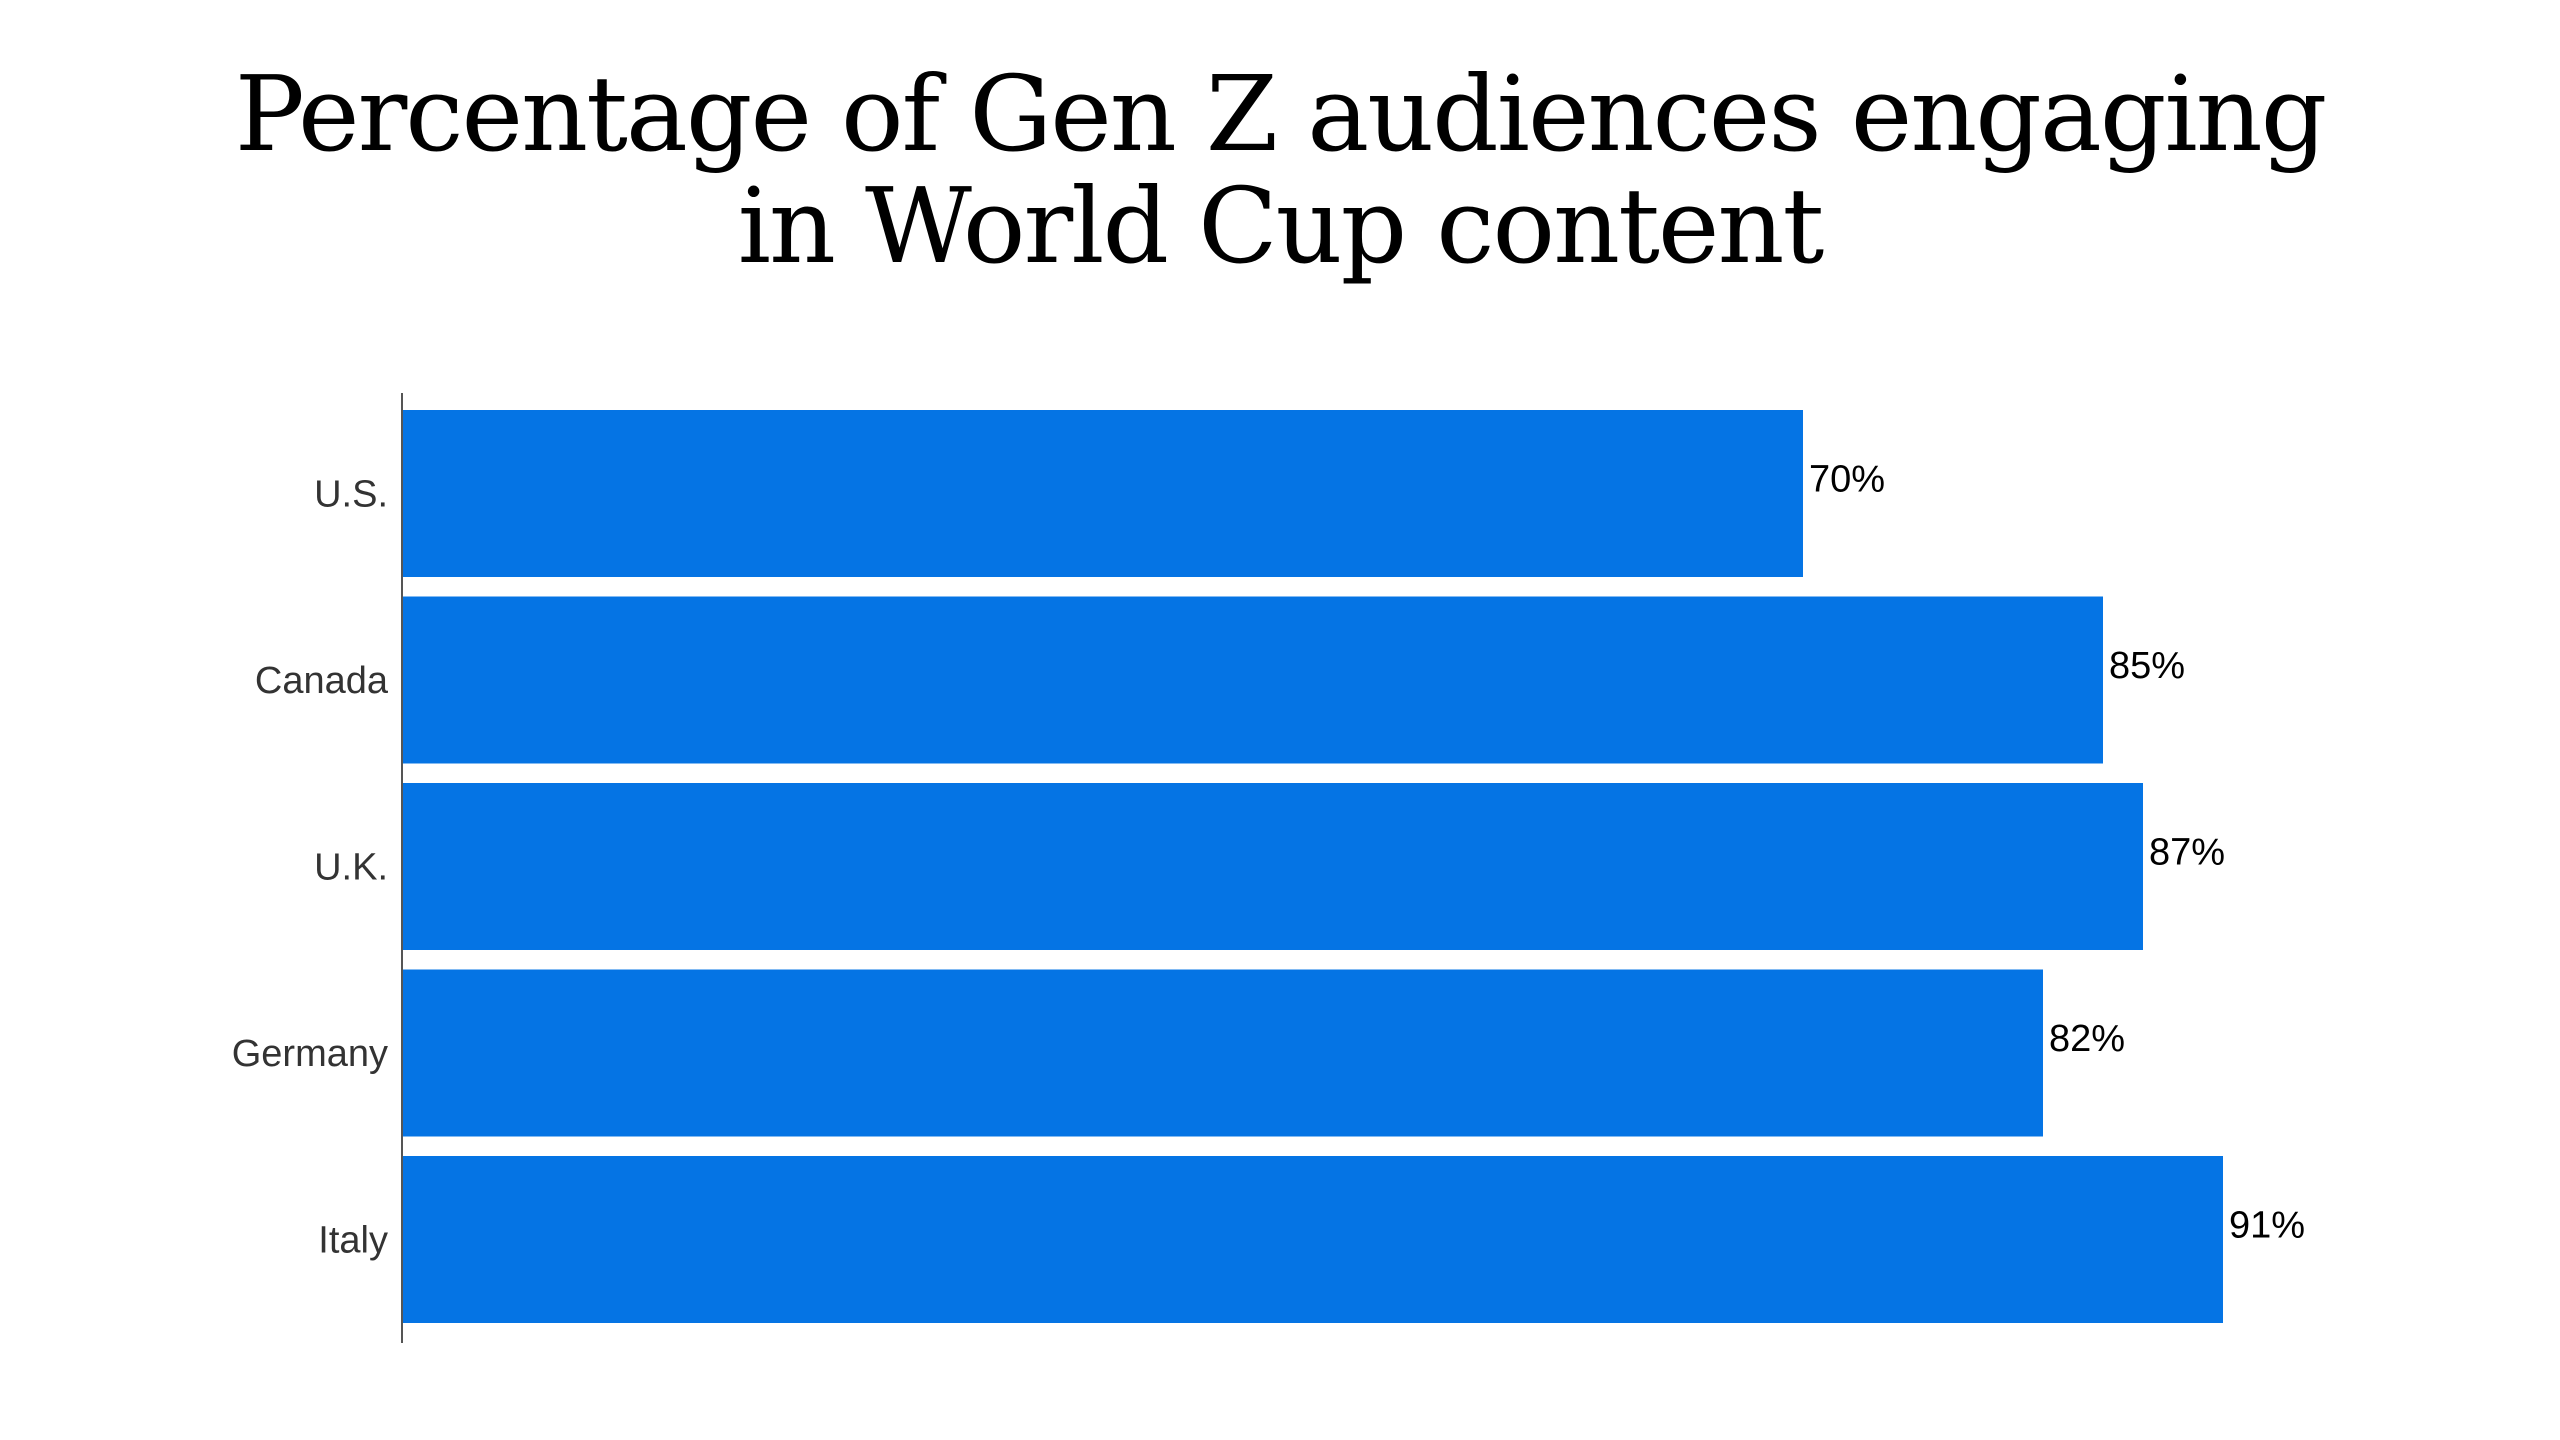 This screenshot has height=1440, width=2560. Describe the element at coordinates (351, 495) in the screenshot. I see `category-label-u-s: U.S.` at that location.